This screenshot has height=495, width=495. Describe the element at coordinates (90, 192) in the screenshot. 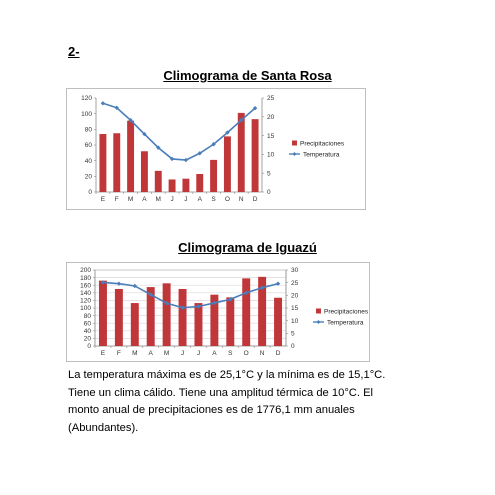

I see `santa-rosa-left-tick-label: 0` at that location.